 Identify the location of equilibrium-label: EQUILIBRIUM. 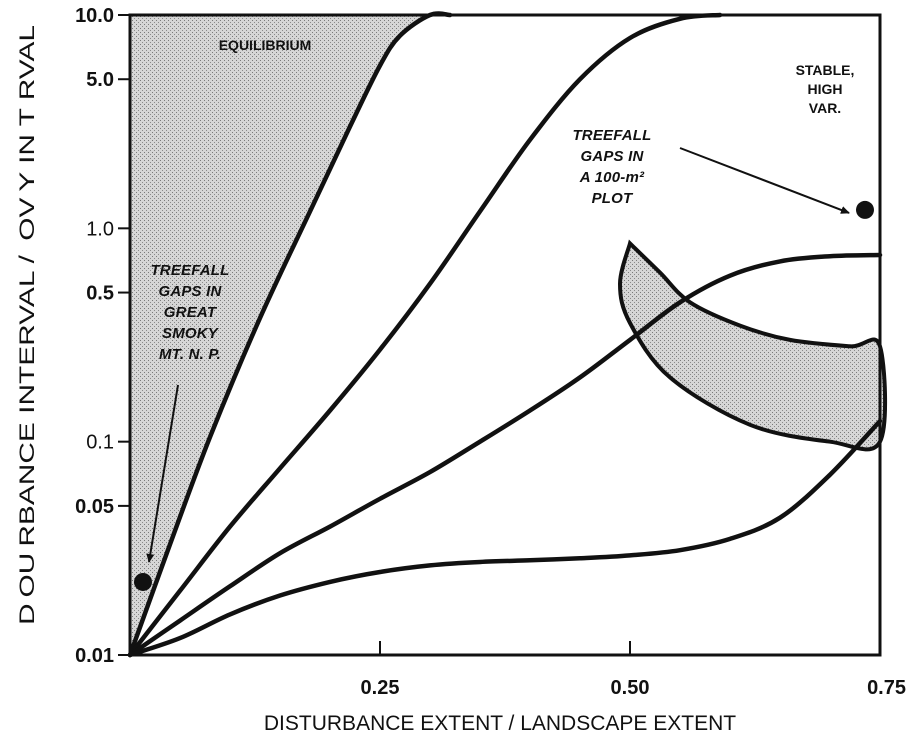
(265, 45).